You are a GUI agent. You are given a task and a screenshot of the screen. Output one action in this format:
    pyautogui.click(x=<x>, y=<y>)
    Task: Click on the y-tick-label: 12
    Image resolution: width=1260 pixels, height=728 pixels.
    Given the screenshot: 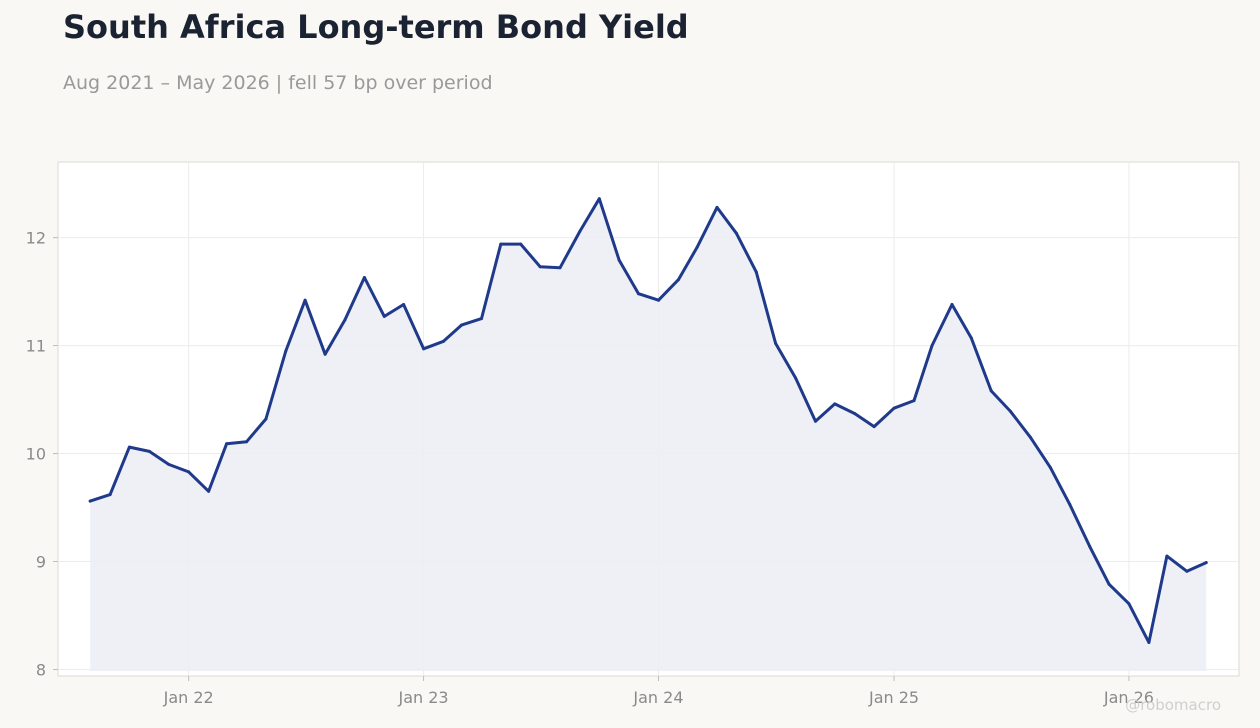 What is the action you would take?
    pyautogui.click(x=36, y=238)
    